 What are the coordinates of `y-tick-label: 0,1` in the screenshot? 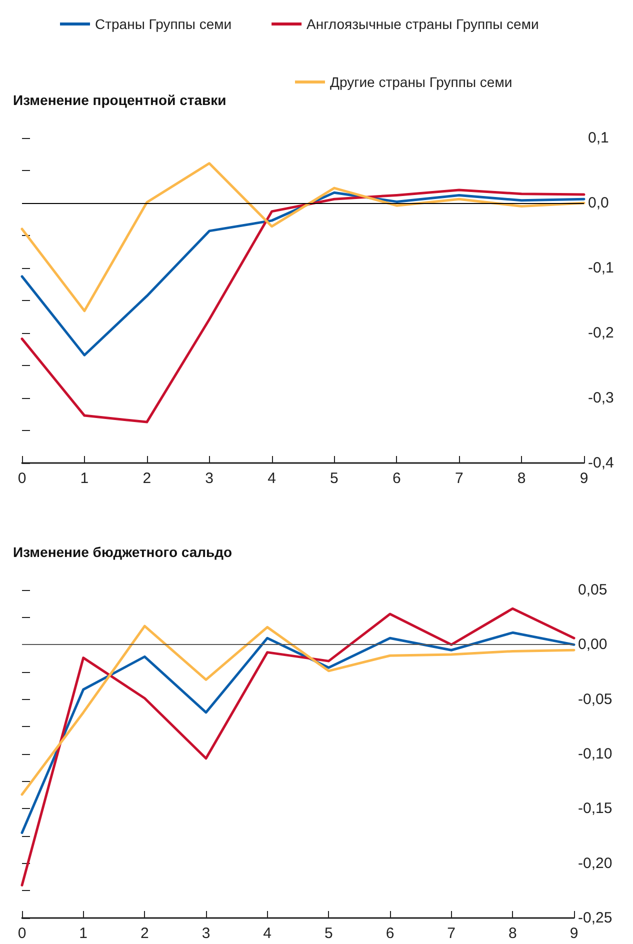 It's located at (598, 138).